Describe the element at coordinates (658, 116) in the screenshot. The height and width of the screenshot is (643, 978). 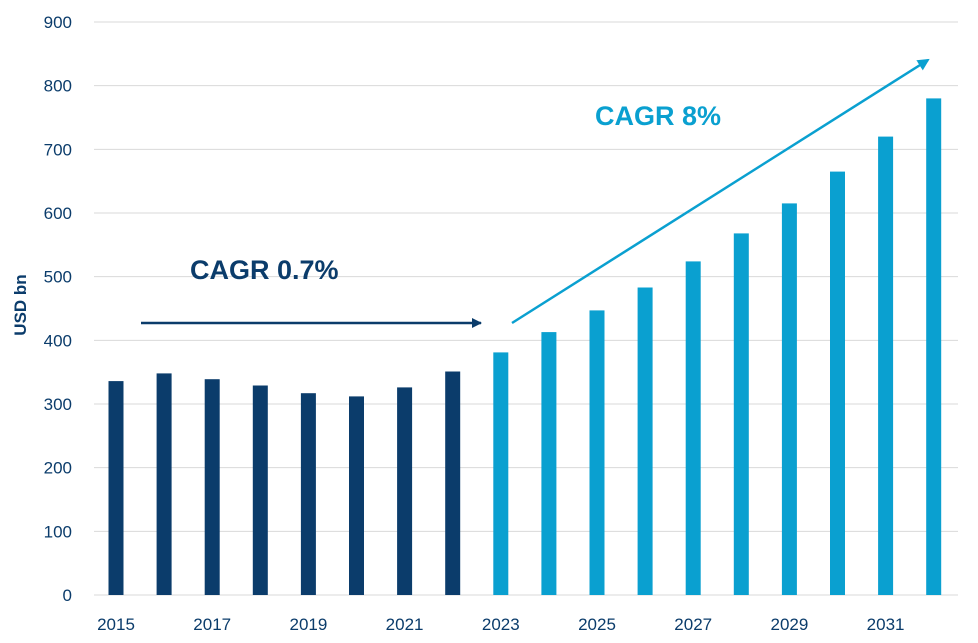
I see `forecast-cagr-label: CAGR 8%` at that location.